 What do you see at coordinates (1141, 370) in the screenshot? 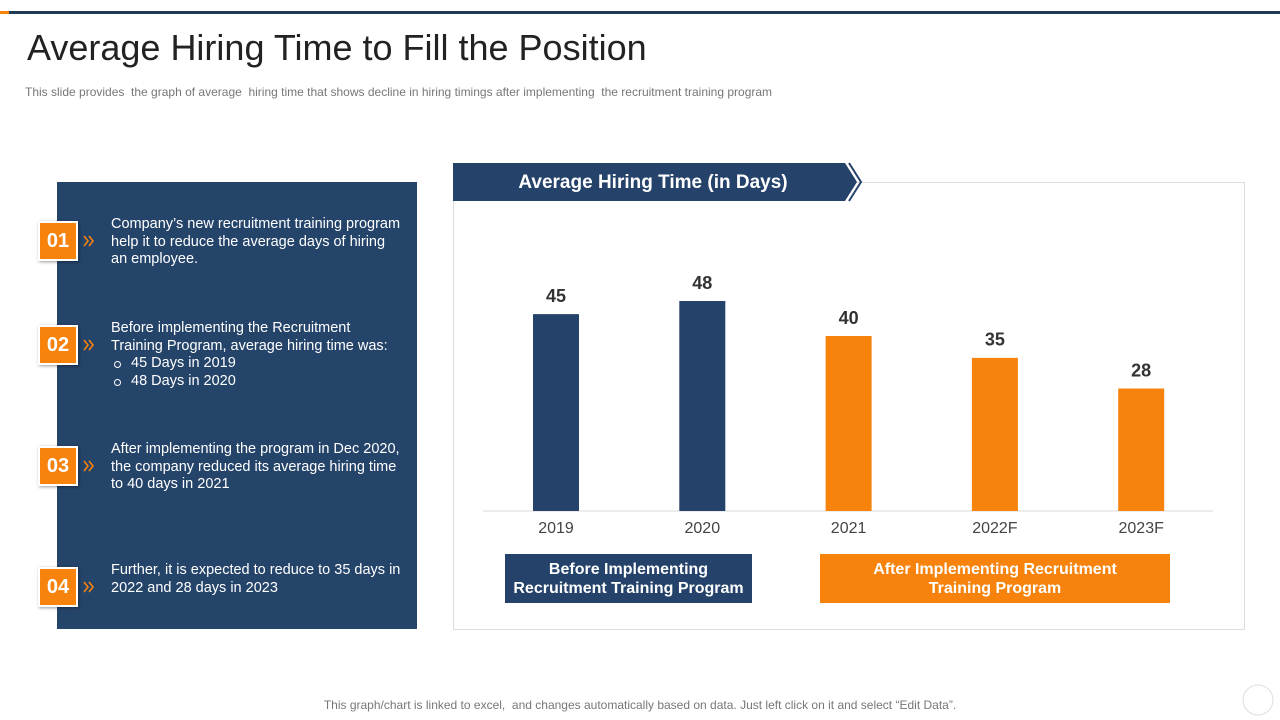
I see `data-label: 28` at bounding box center [1141, 370].